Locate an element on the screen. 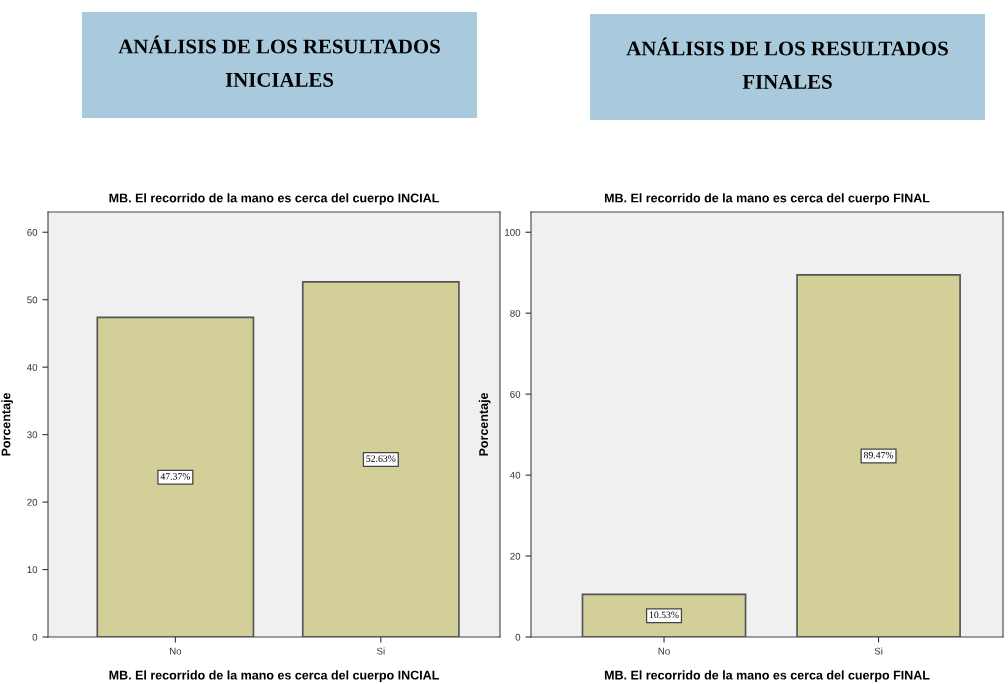 The width and height of the screenshot is (1008, 684). y-tick-label: 100 is located at coordinates (513, 232).